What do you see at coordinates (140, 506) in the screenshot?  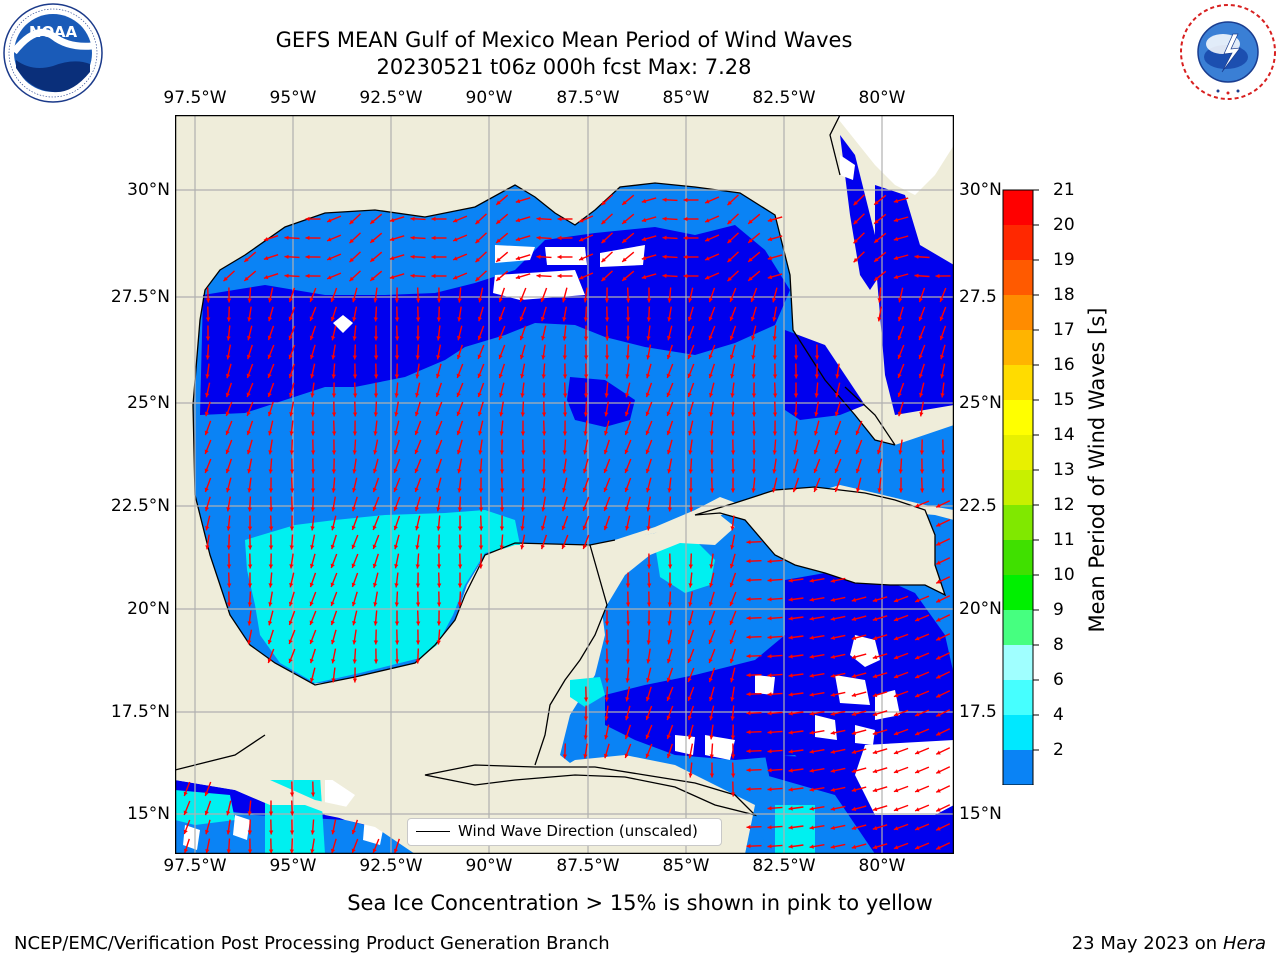 I see `y-tick-left: 22.5°N` at bounding box center [140, 506].